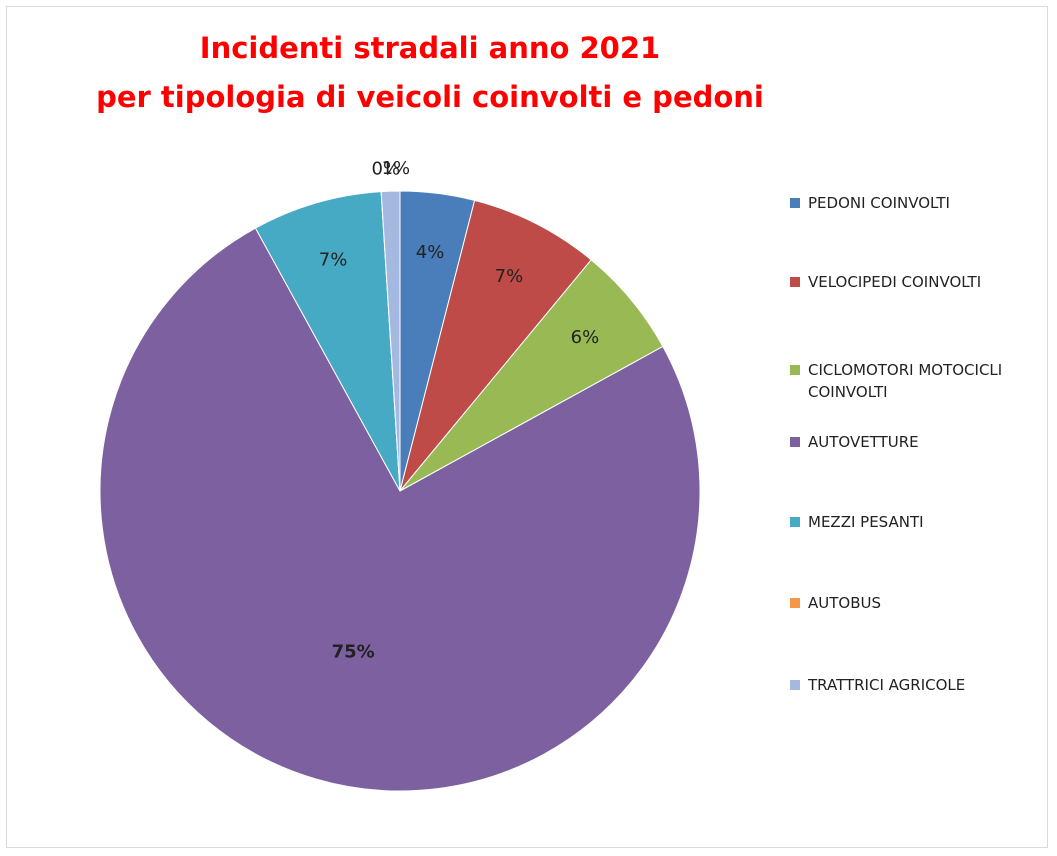  Describe the element at coordinates (585, 337) in the screenshot. I see `data-label: 6%` at that location.